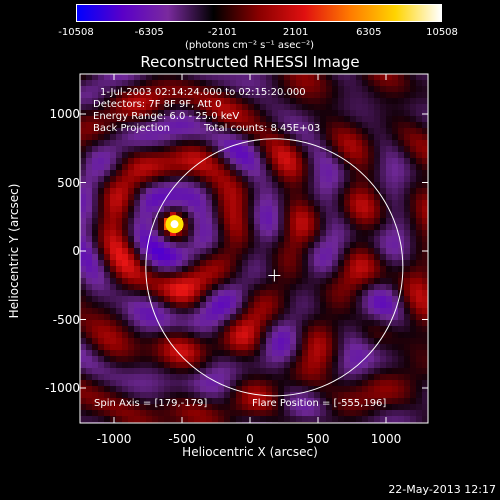 This screenshot has width=500, height=500. What do you see at coordinates (295, 32) in the screenshot?
I see `colorbar-tick-label: 2101` at bounding box center [295, 32].